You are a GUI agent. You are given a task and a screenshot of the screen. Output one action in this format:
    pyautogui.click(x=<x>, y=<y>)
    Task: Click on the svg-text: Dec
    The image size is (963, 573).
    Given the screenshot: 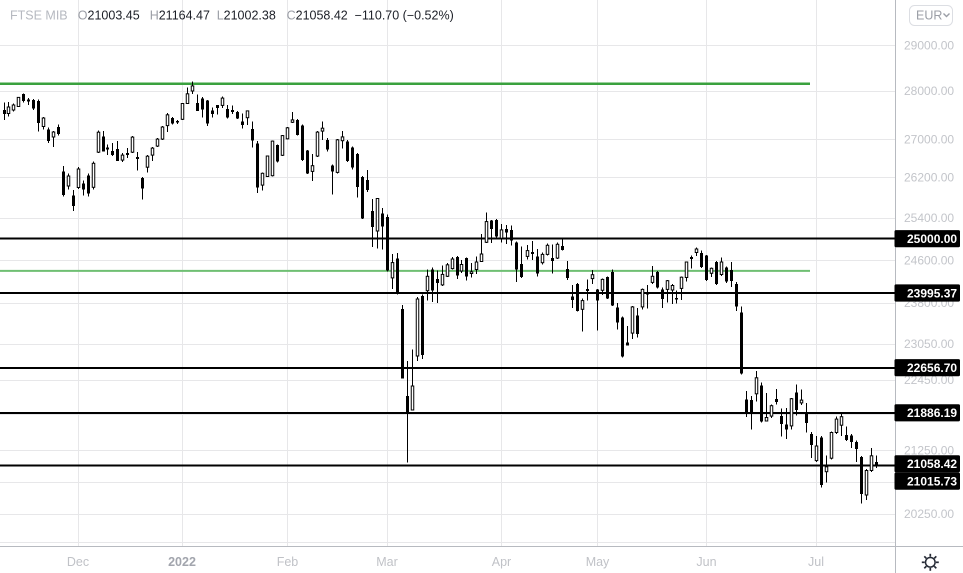 What is the action you would take?
    pyautogui.click(x=78, y=562)
    